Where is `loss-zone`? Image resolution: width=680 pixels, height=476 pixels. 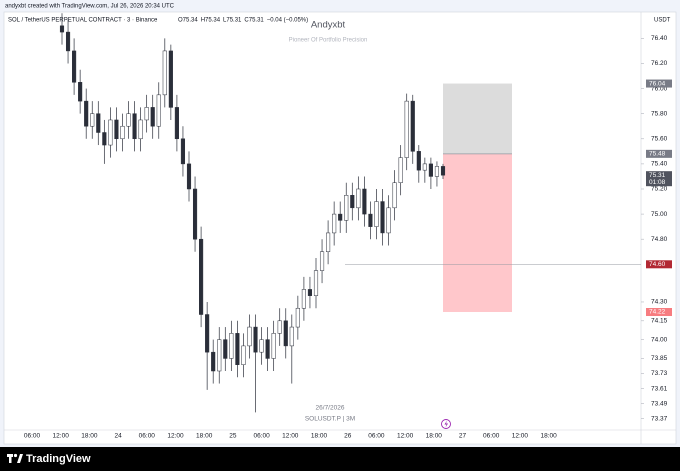
loss-zone is located at coordinates (477, 233).